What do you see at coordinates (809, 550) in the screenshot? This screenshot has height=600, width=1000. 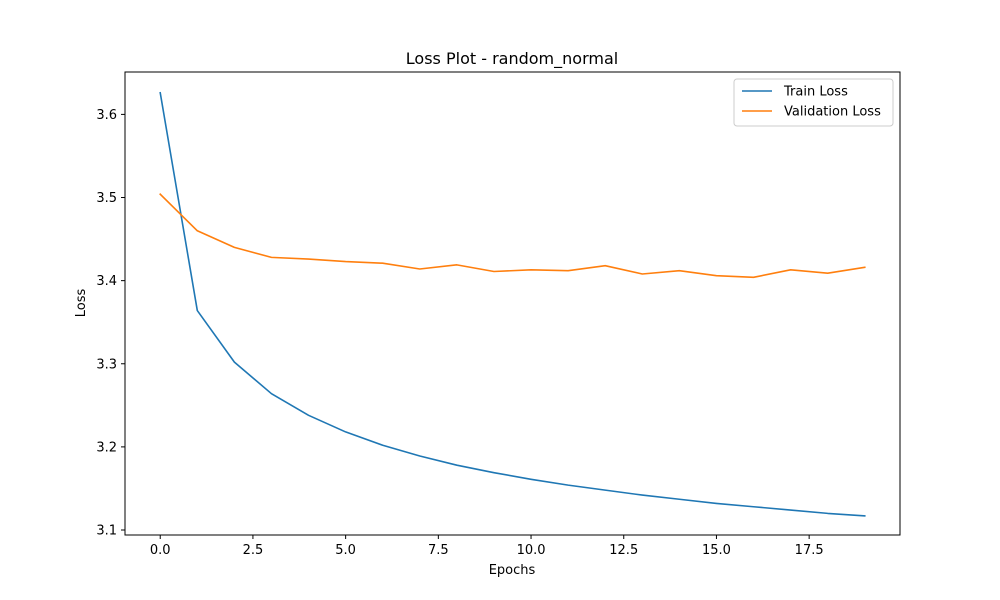 I see `x-tick-label: 17.5` at bounding box center [809, 550].